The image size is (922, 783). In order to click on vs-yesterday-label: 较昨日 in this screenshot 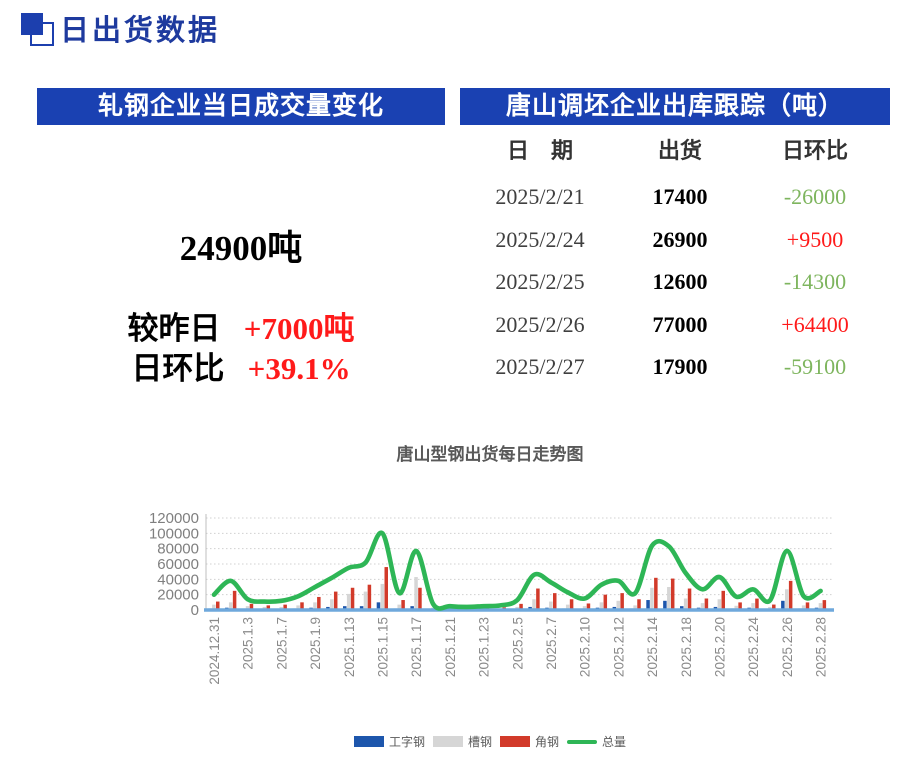, I will do `click(174, 328)`.